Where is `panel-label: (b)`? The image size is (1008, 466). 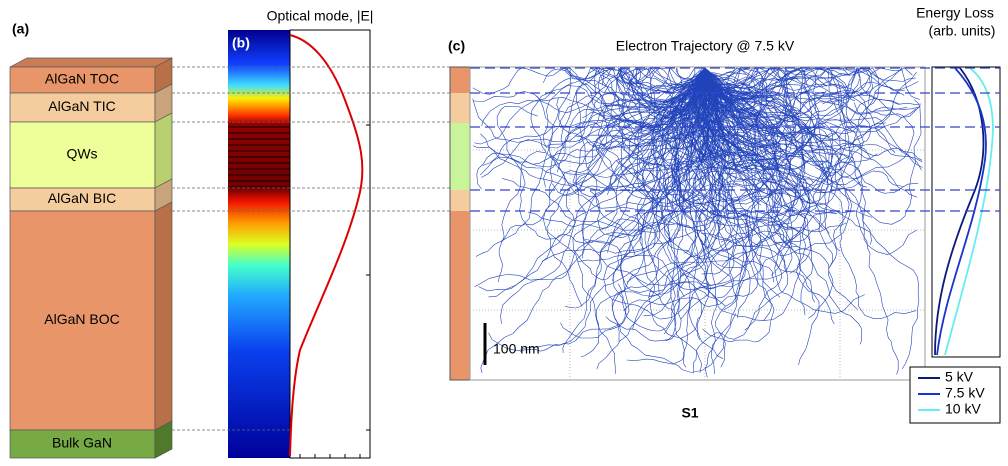
panel-label: (b) is located at coordinates (241, 43).